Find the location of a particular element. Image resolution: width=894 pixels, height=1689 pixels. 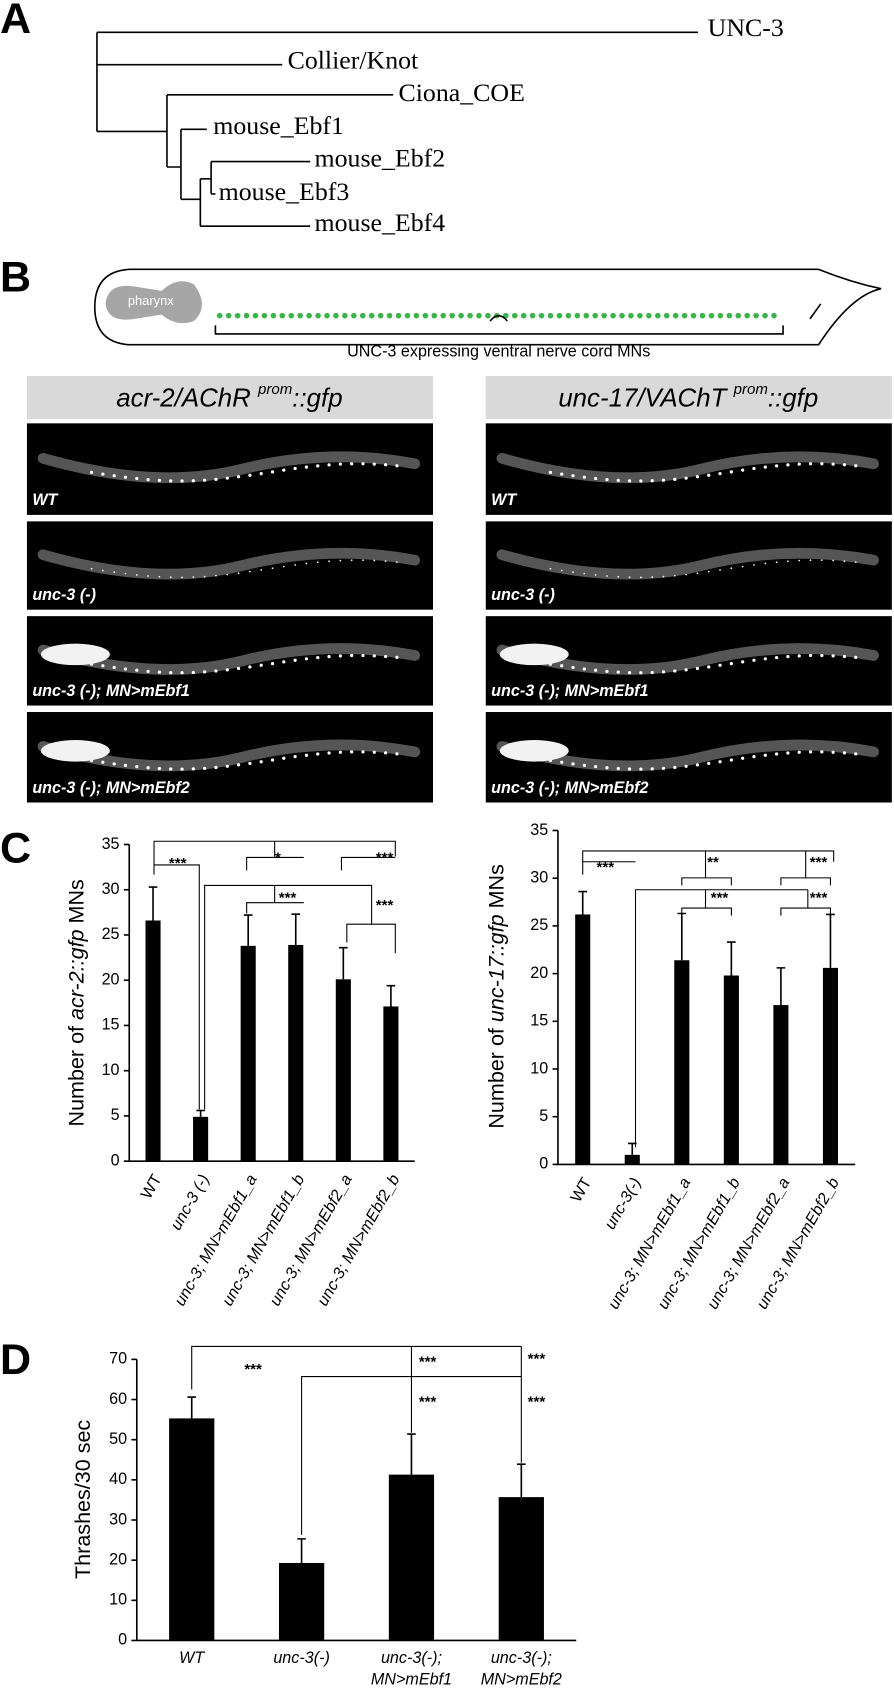

tree-leaf: mouse_Ebf2 is located at coordinates (380, 157).